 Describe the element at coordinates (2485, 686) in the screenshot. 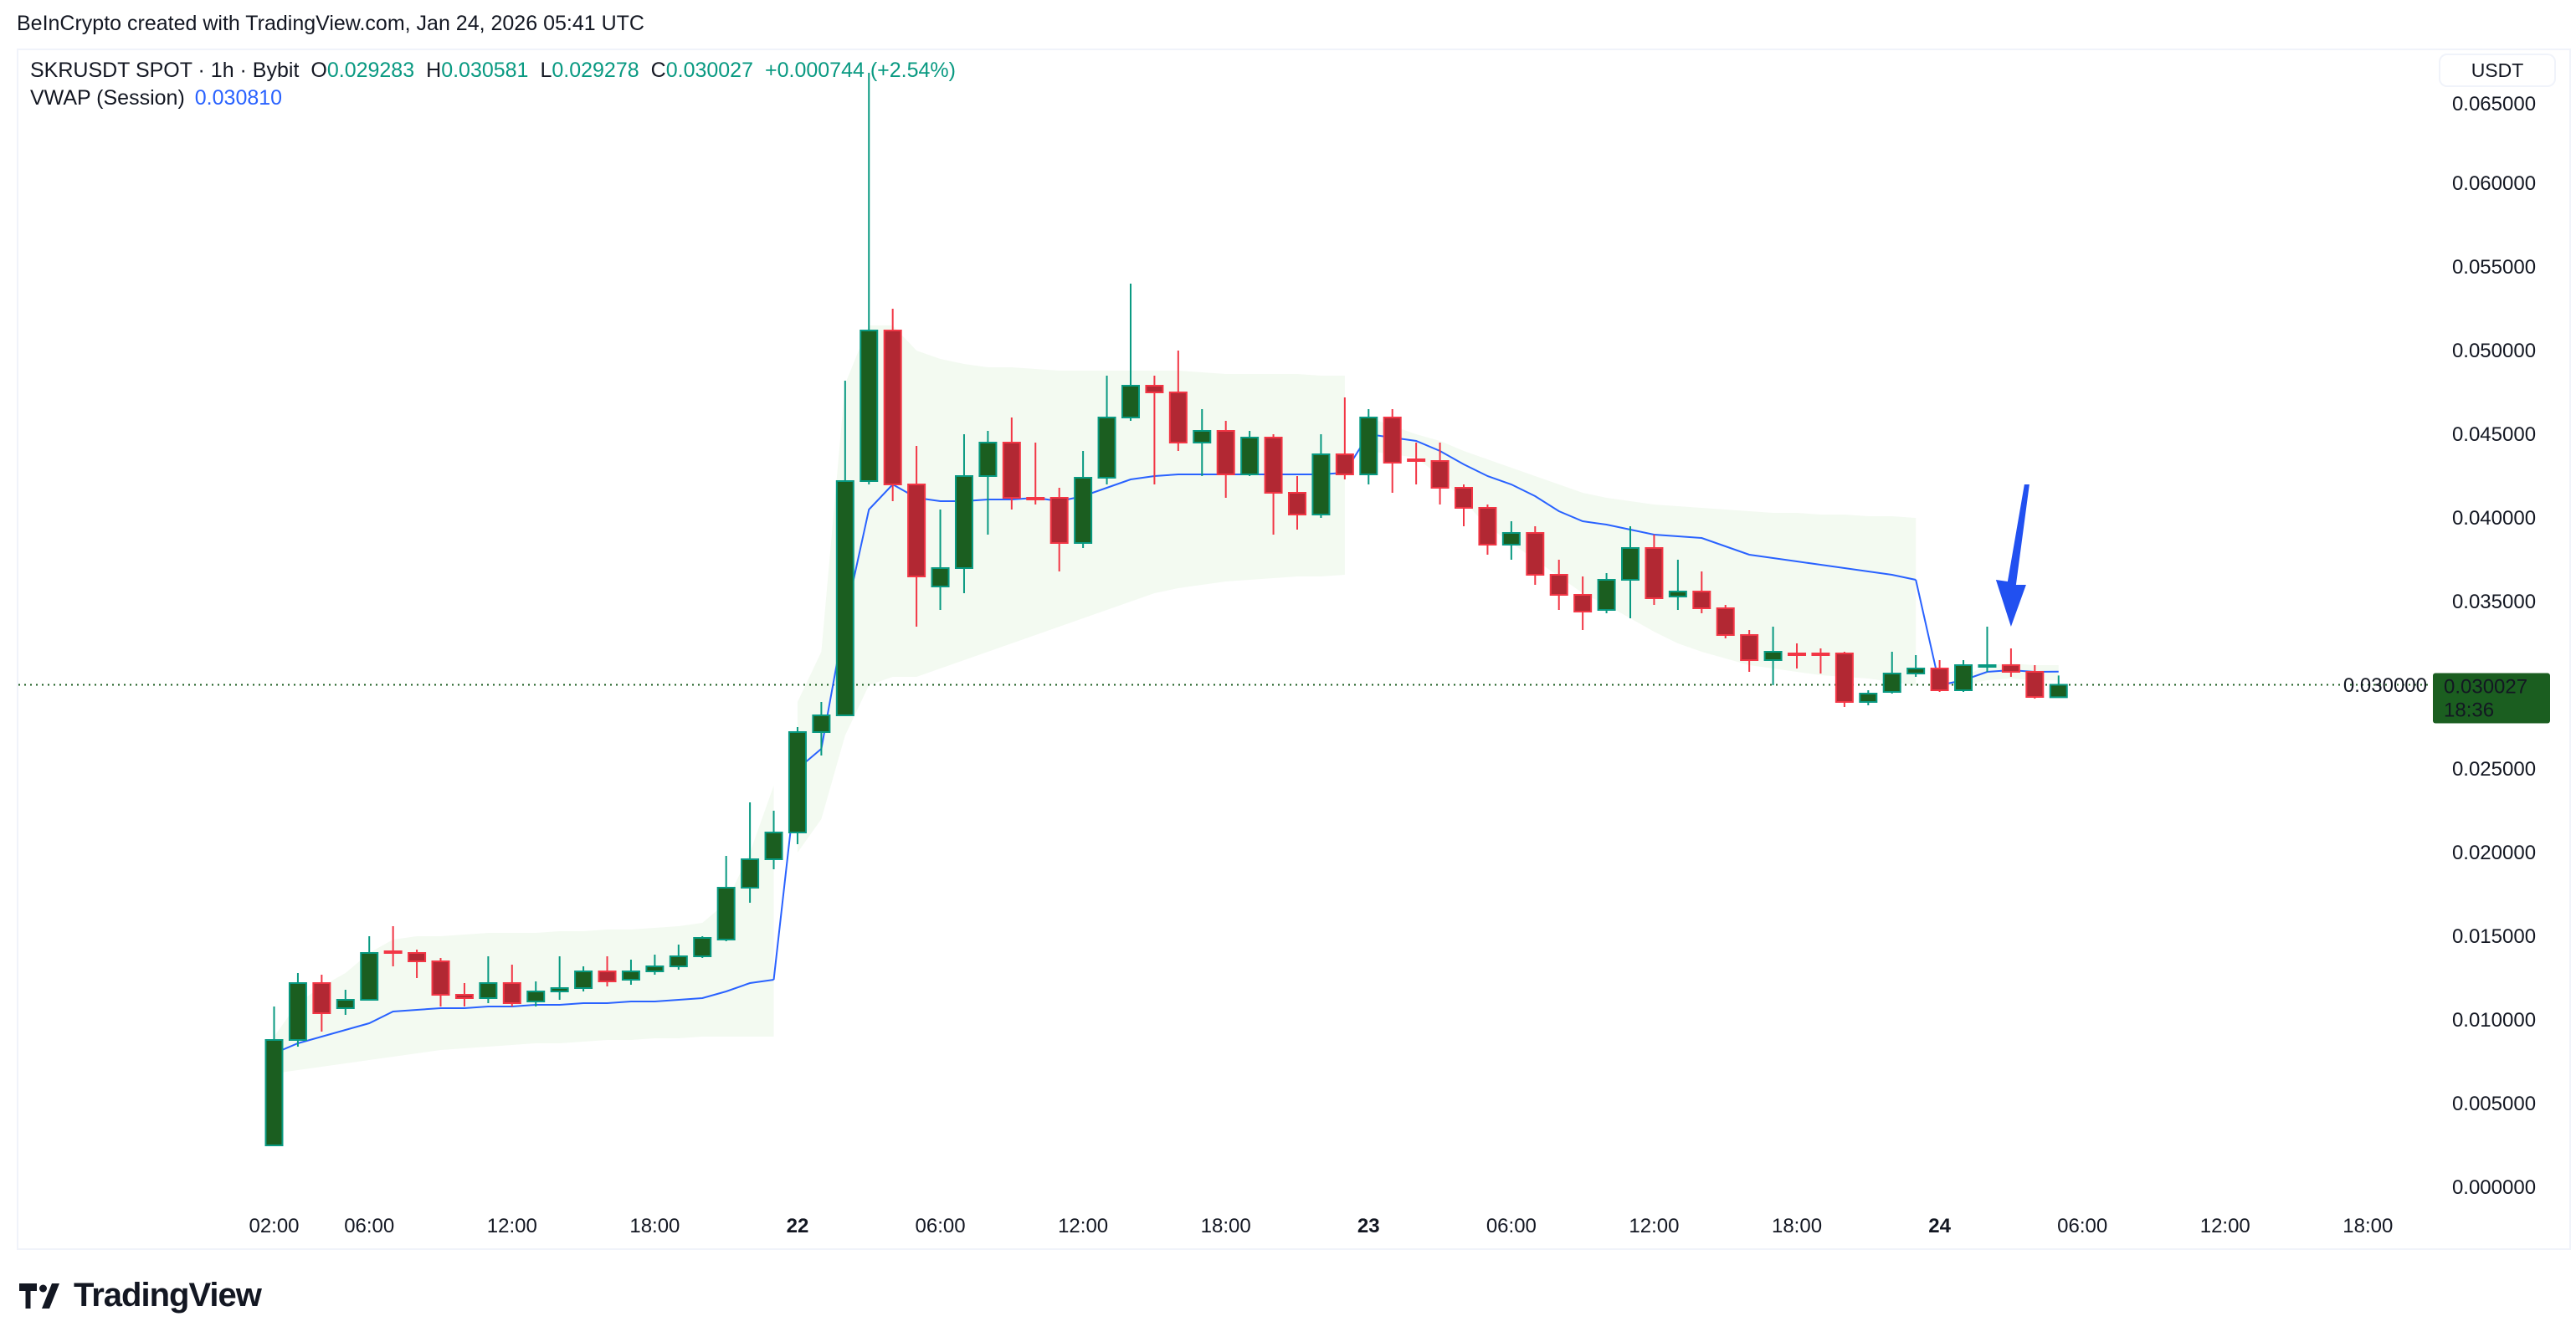

I see `last-price-value: 0.030027` at that location.